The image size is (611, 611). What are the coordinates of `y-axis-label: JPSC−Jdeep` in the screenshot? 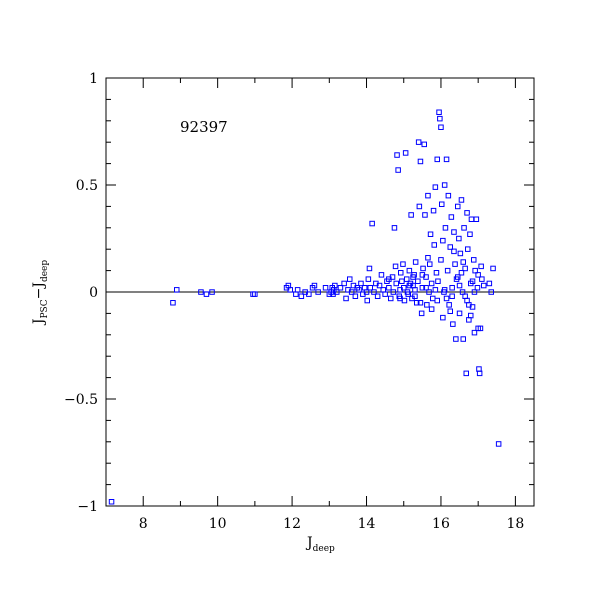 It's located at (40, 293).